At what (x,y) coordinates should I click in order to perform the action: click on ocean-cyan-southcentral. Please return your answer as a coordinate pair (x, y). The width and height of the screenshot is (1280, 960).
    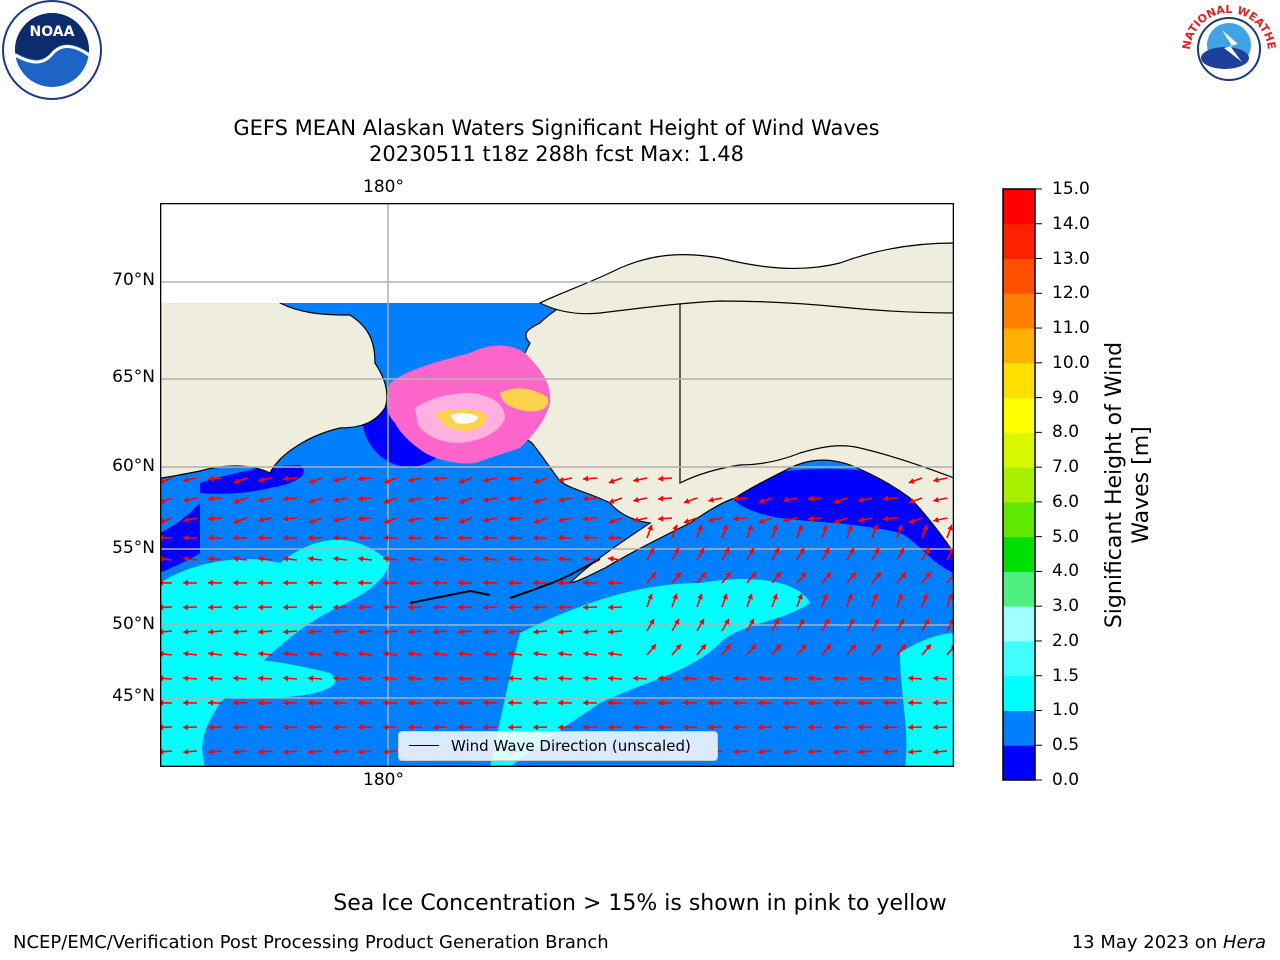
    Looking at the image, I should click on (650, 673).